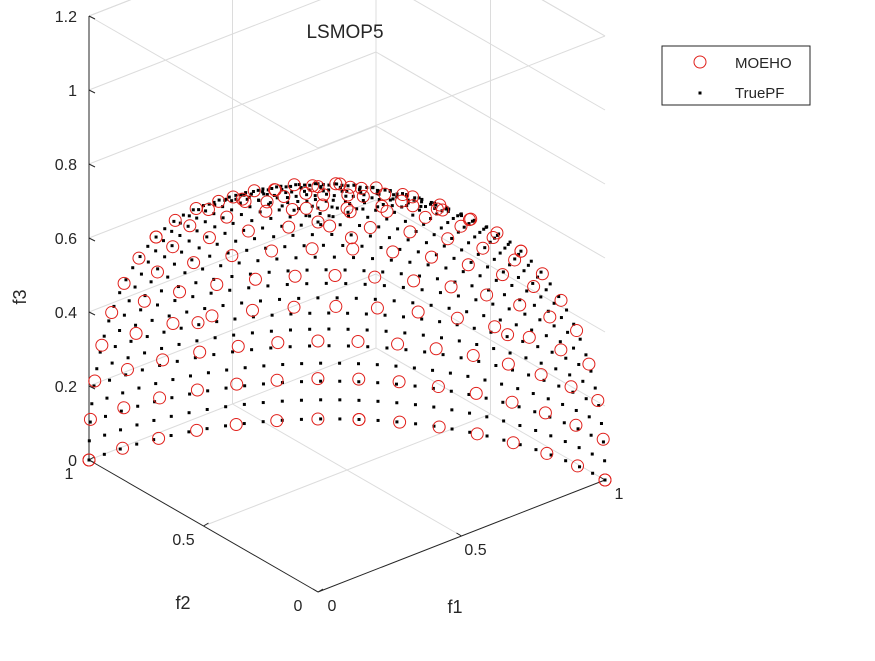  I want to click on box-edge, so click(461, 92).